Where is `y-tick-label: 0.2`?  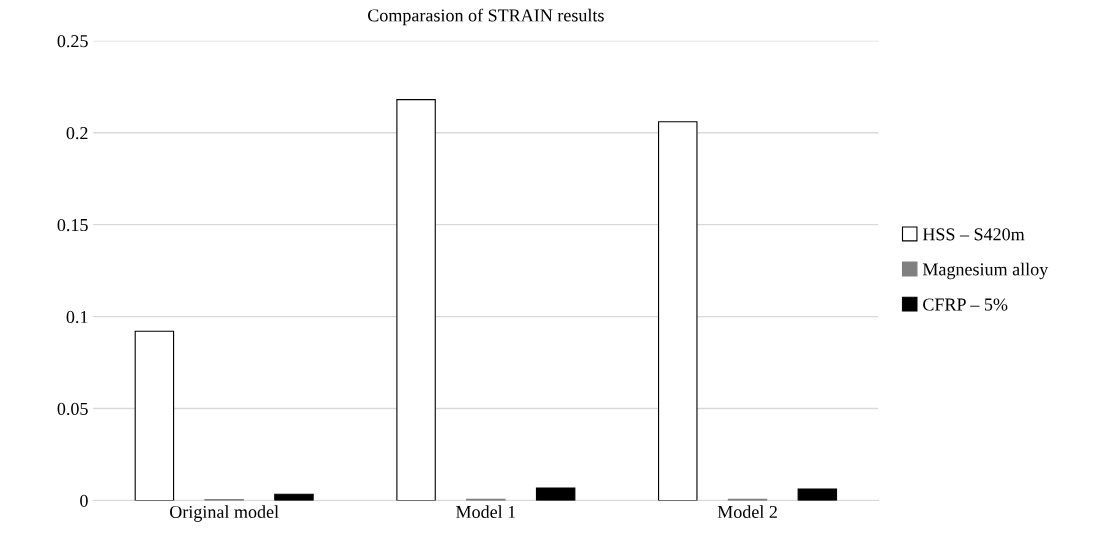
y-tick-label: 0.2 is located at coordinates (77, 133).